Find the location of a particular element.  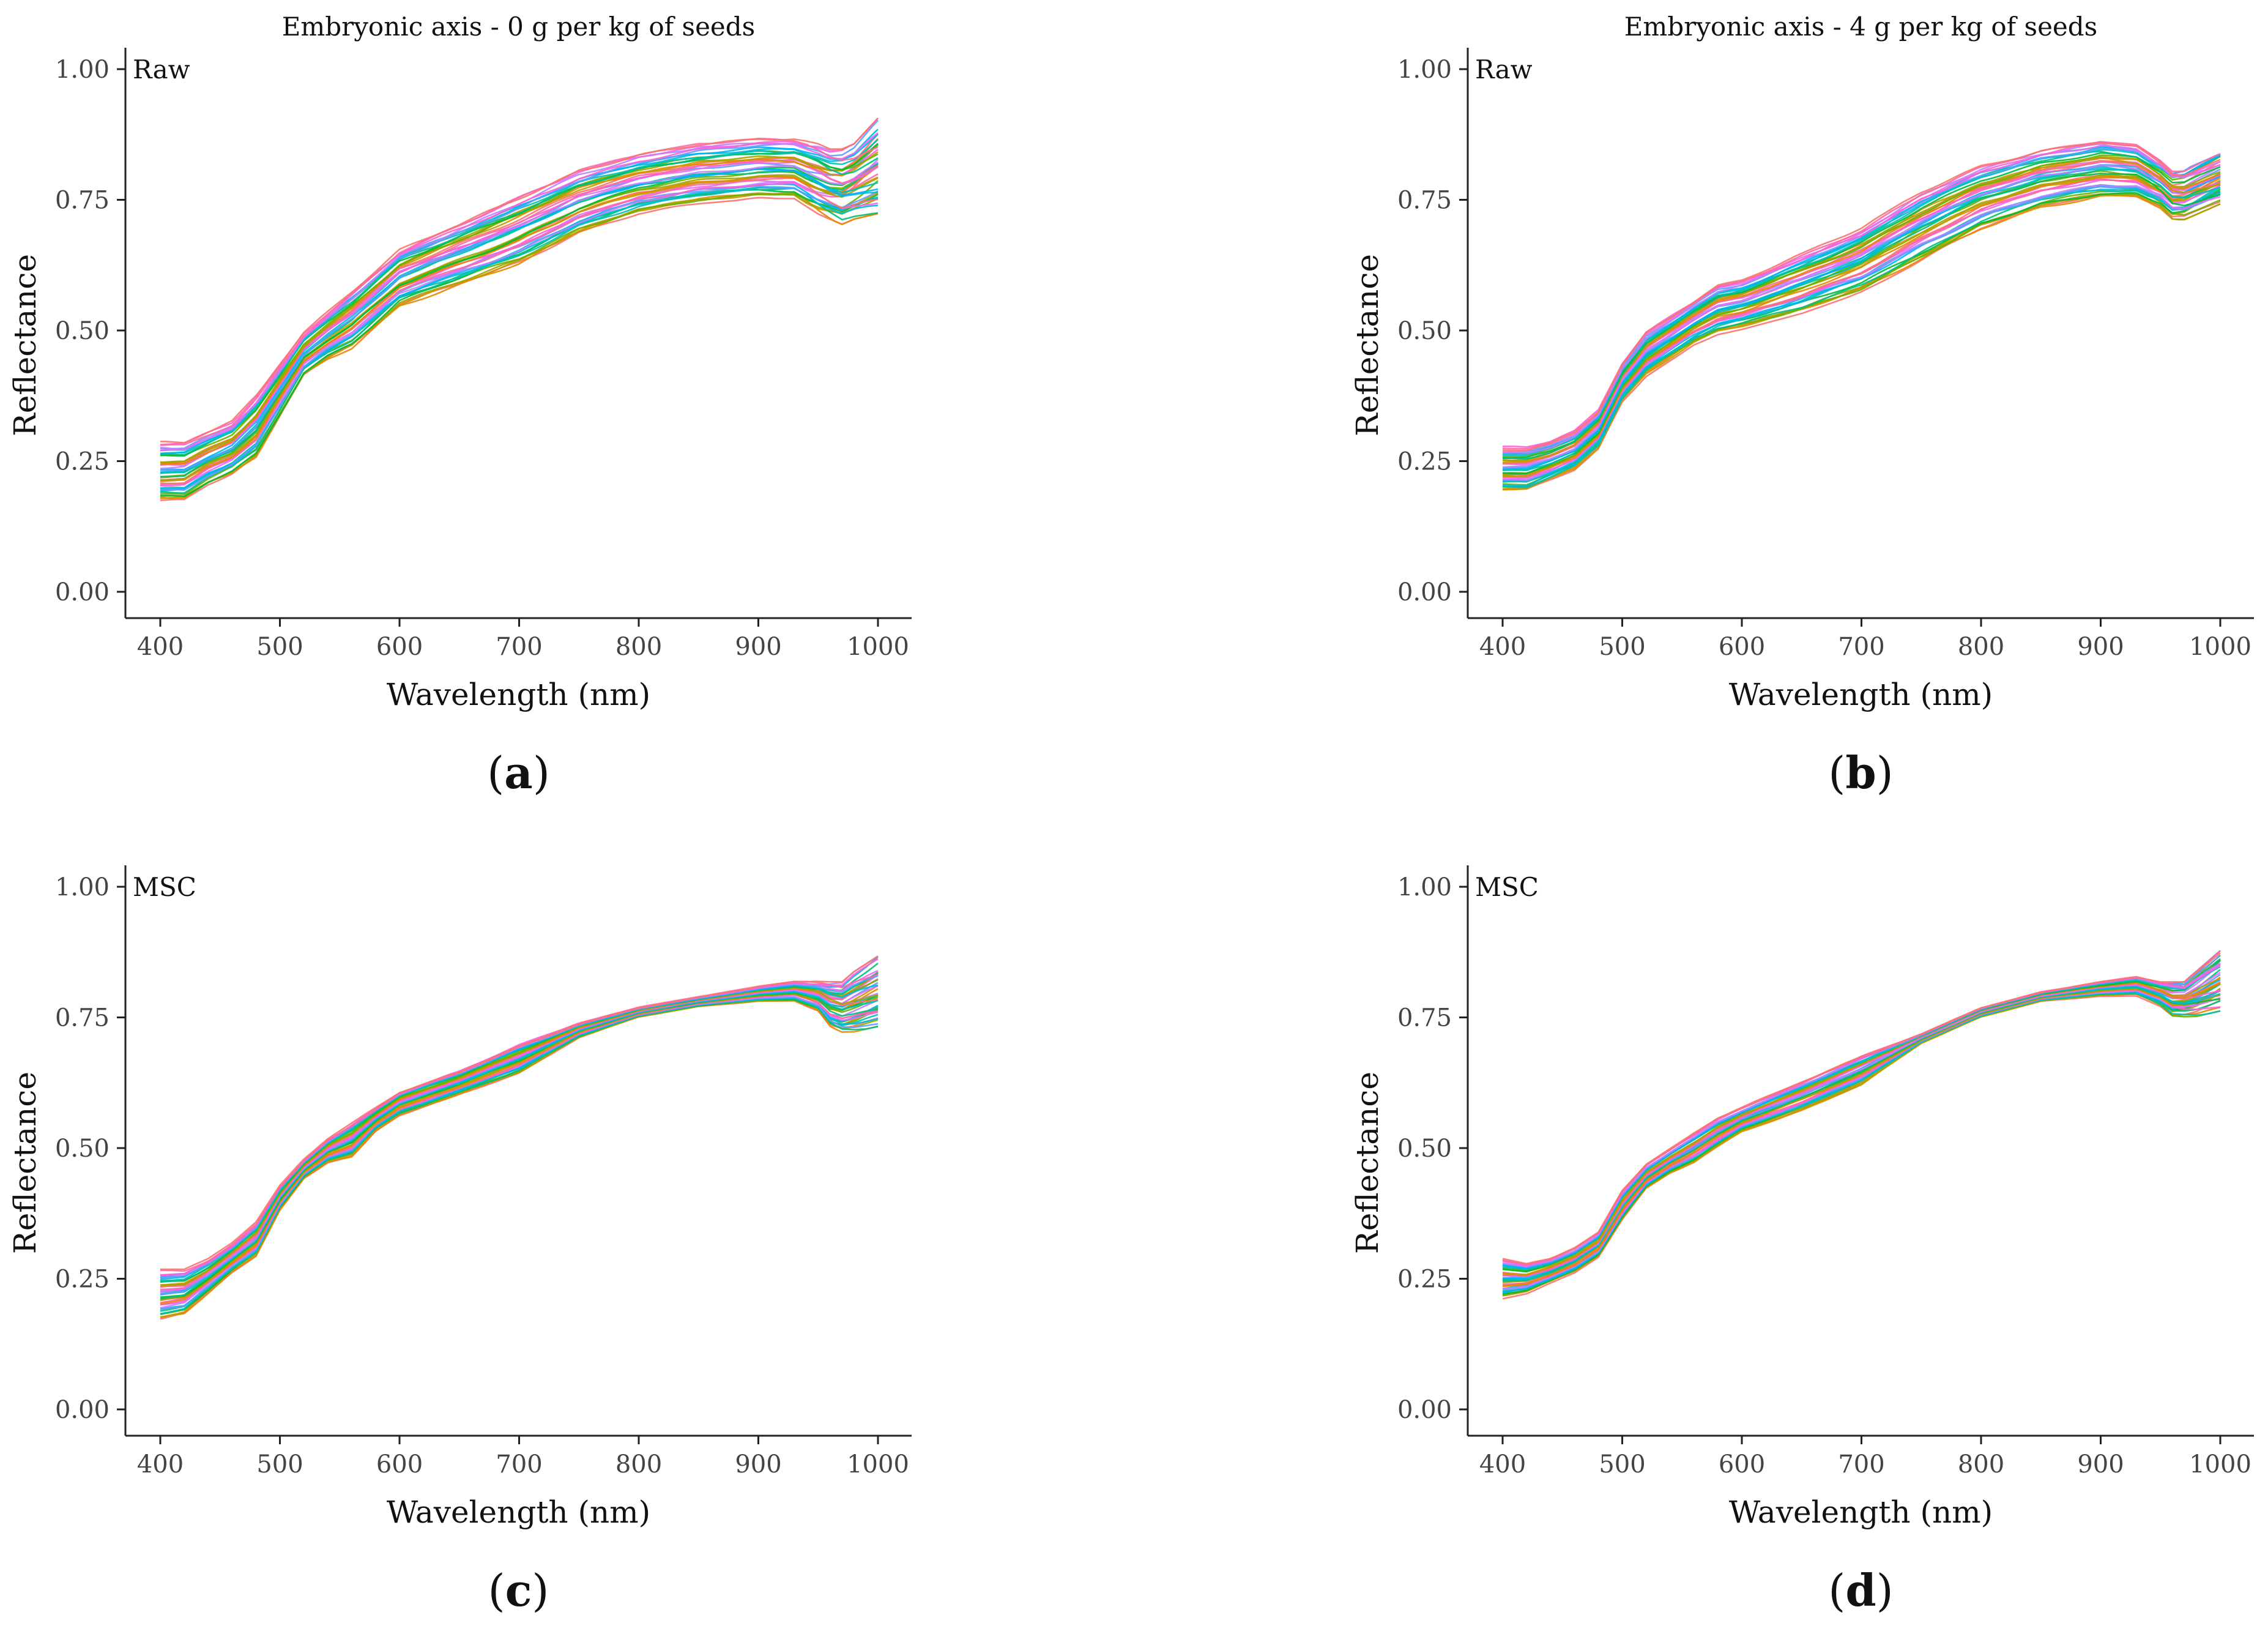

panel-title: Embryonic axis - 0 g per kg of seeds is located at coordinates (518, 27).